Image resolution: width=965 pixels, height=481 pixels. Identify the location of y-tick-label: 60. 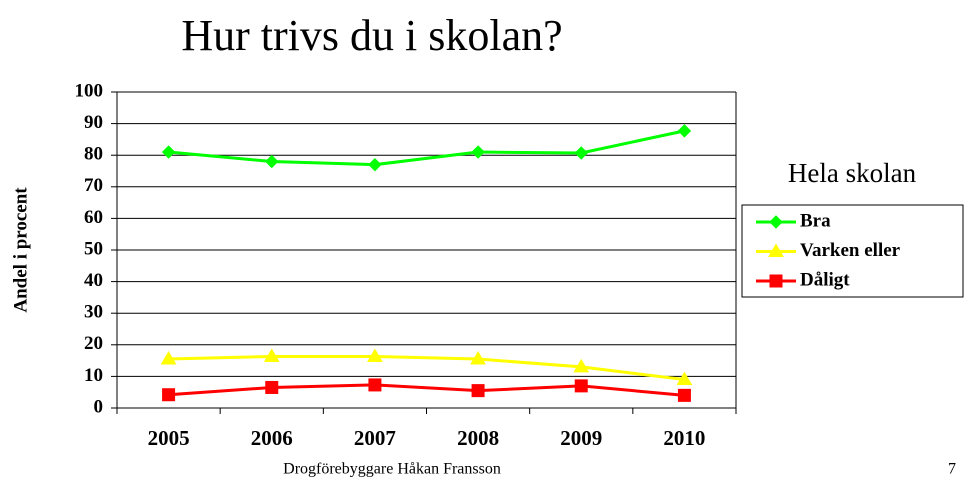
(93, 217).